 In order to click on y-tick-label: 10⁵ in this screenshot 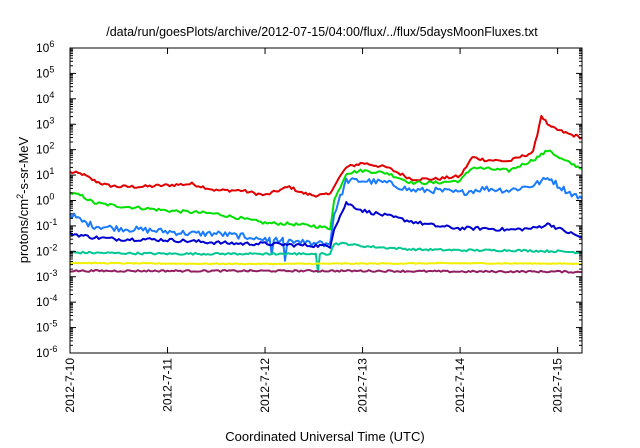, I will do `click(45, 72)`.